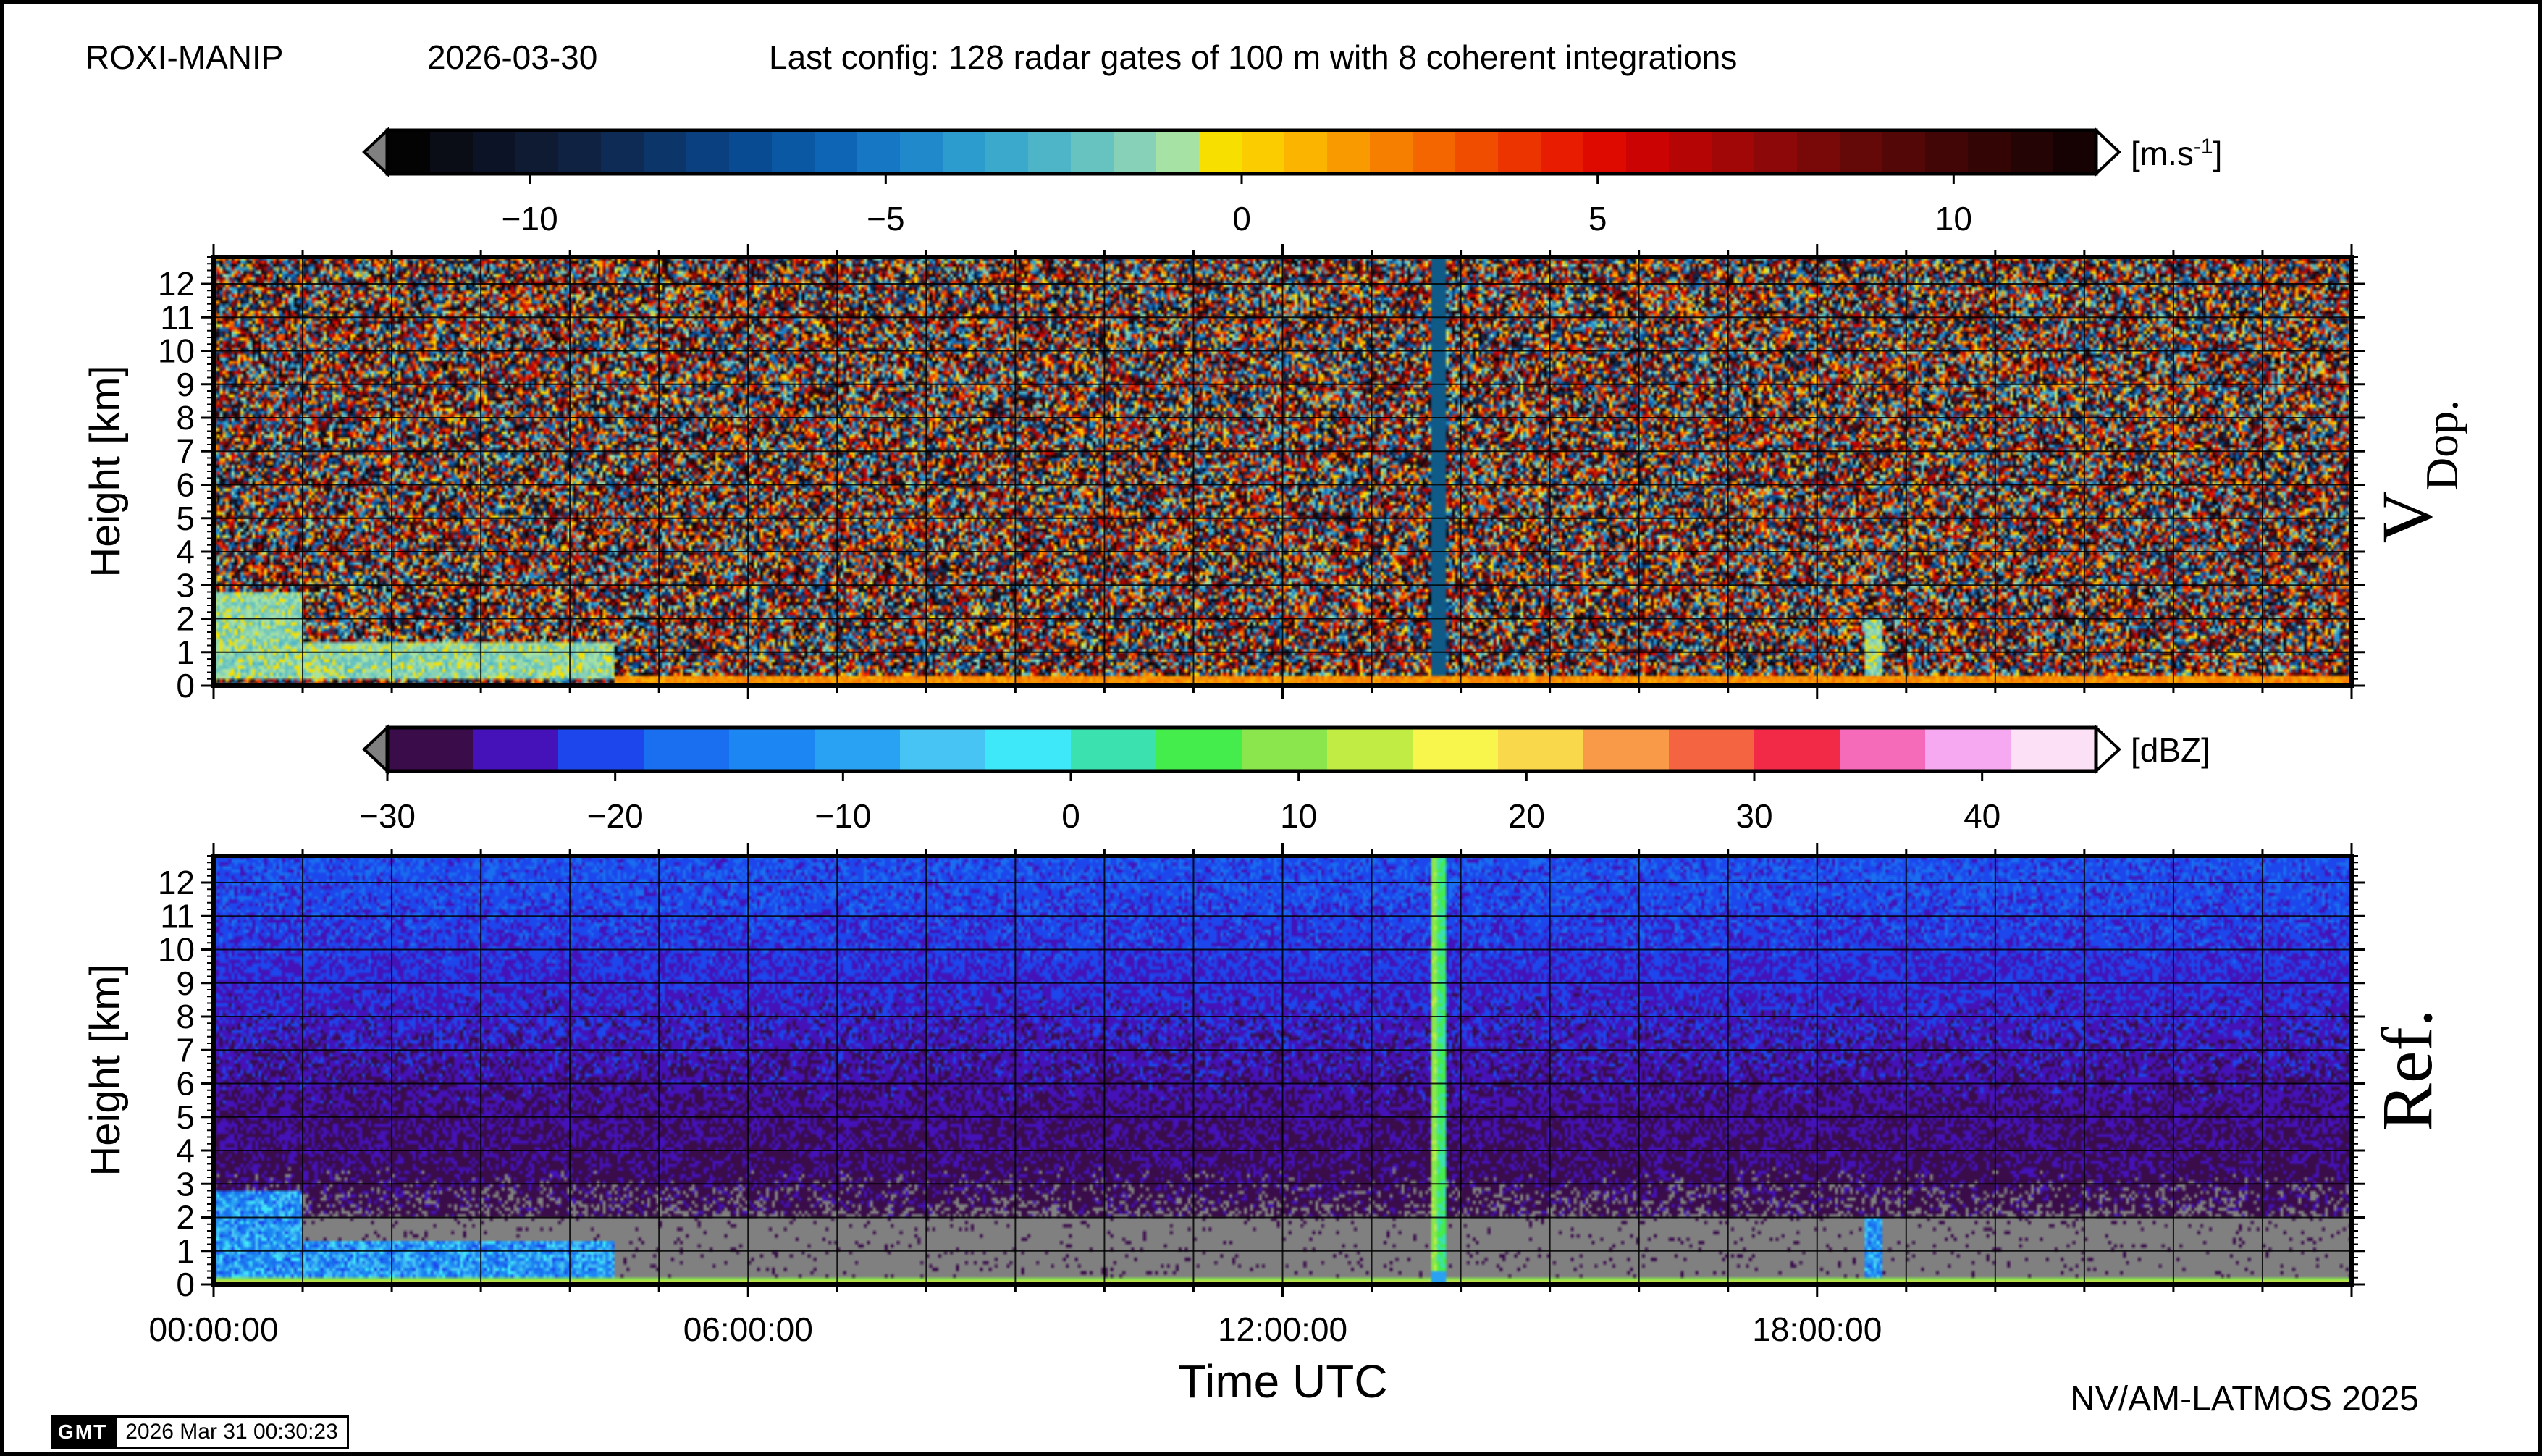  What do you see at coordinates (2176, 154) in the screenshot?
I see `velocity-unit: [m.s-1]` at bounding box center [2176, 154].